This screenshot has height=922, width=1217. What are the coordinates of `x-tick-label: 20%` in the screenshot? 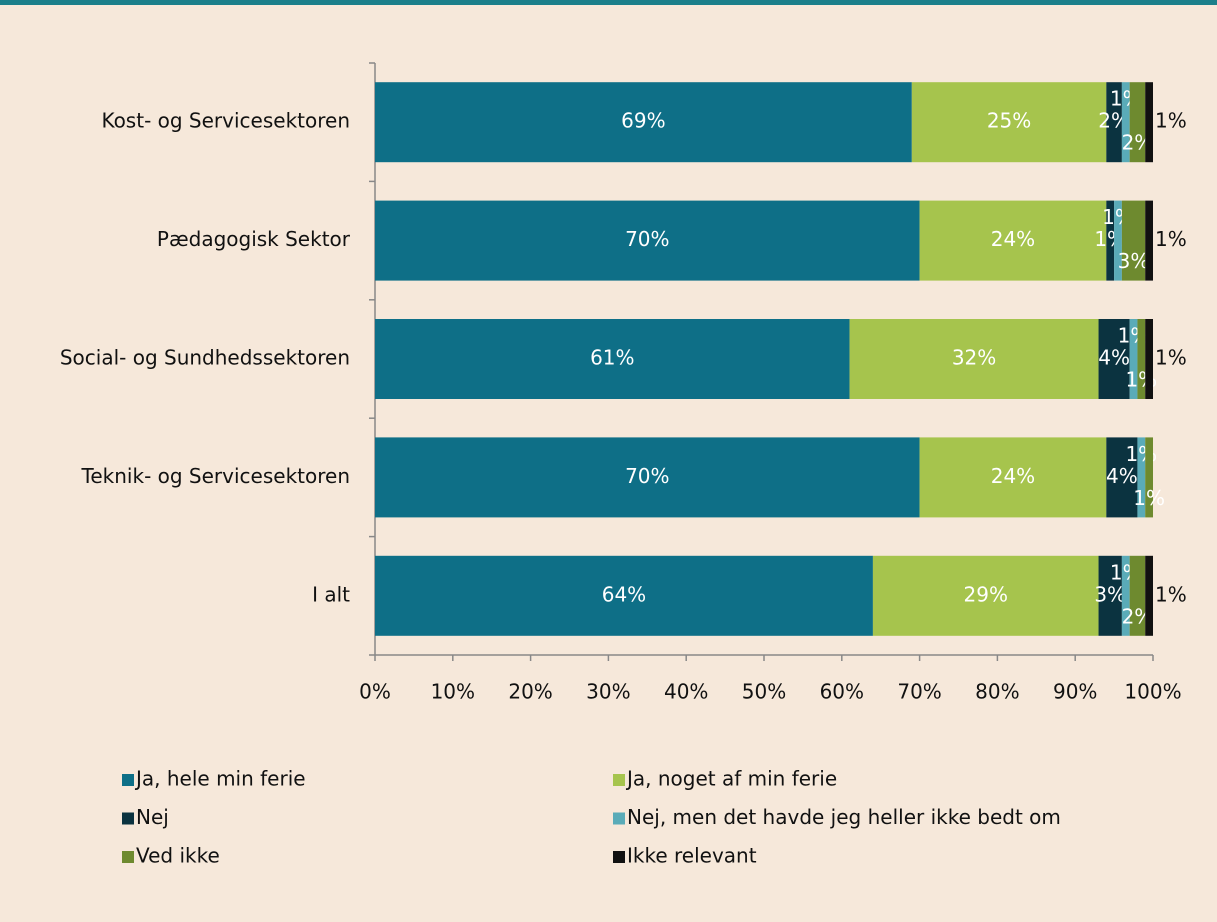 It's located at (530, 692).